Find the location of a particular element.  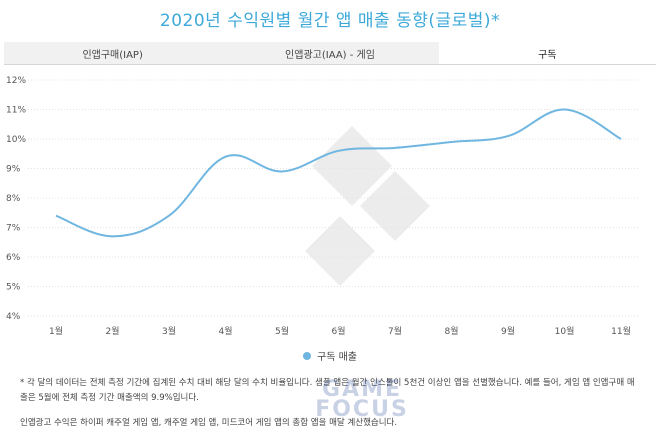

x-tick-label: 7월 is located at coordinates (395, 331).